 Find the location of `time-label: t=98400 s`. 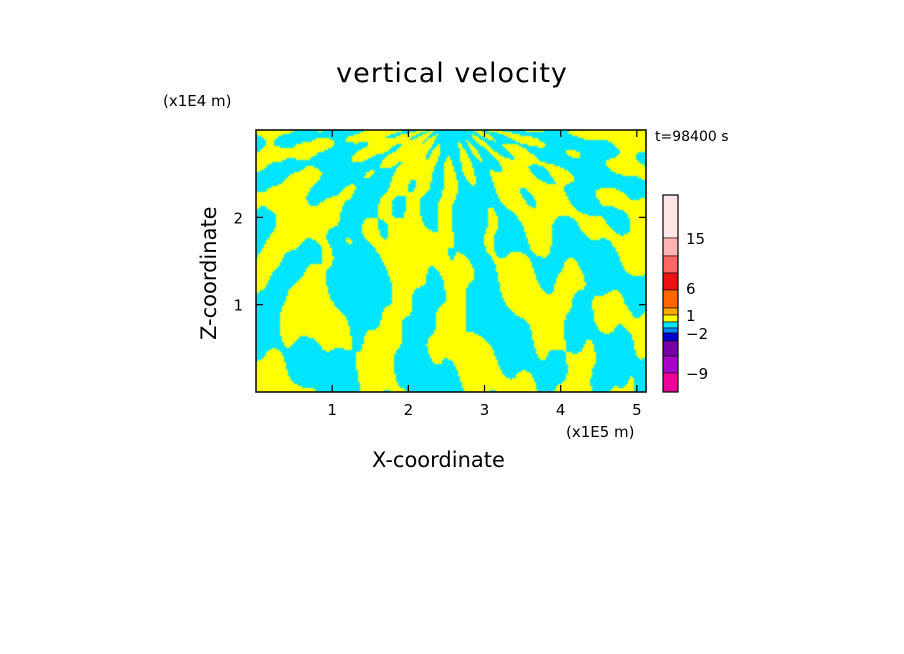

time-label: t=98400 s is located at coordinates (692, 137).